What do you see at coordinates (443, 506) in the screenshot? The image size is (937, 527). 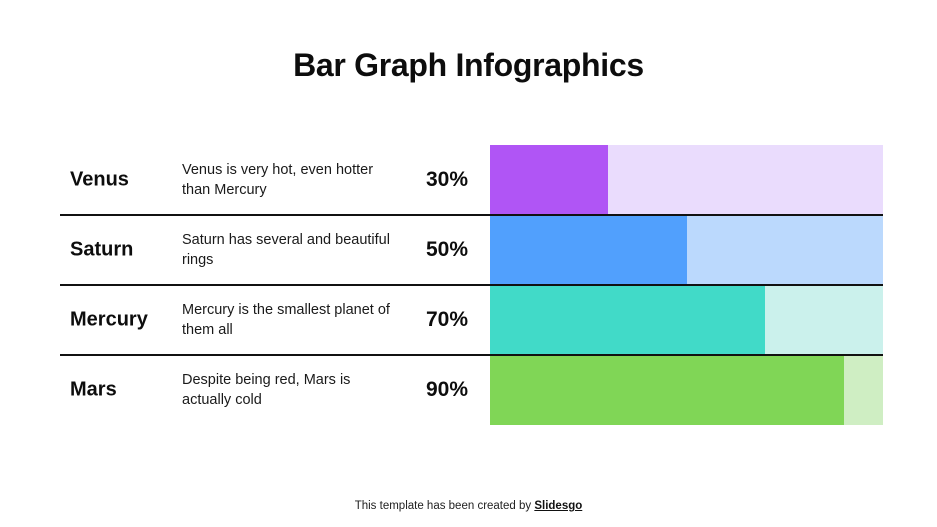 I see `footer-text: This template has been created by` at bounding box center [443, 506].